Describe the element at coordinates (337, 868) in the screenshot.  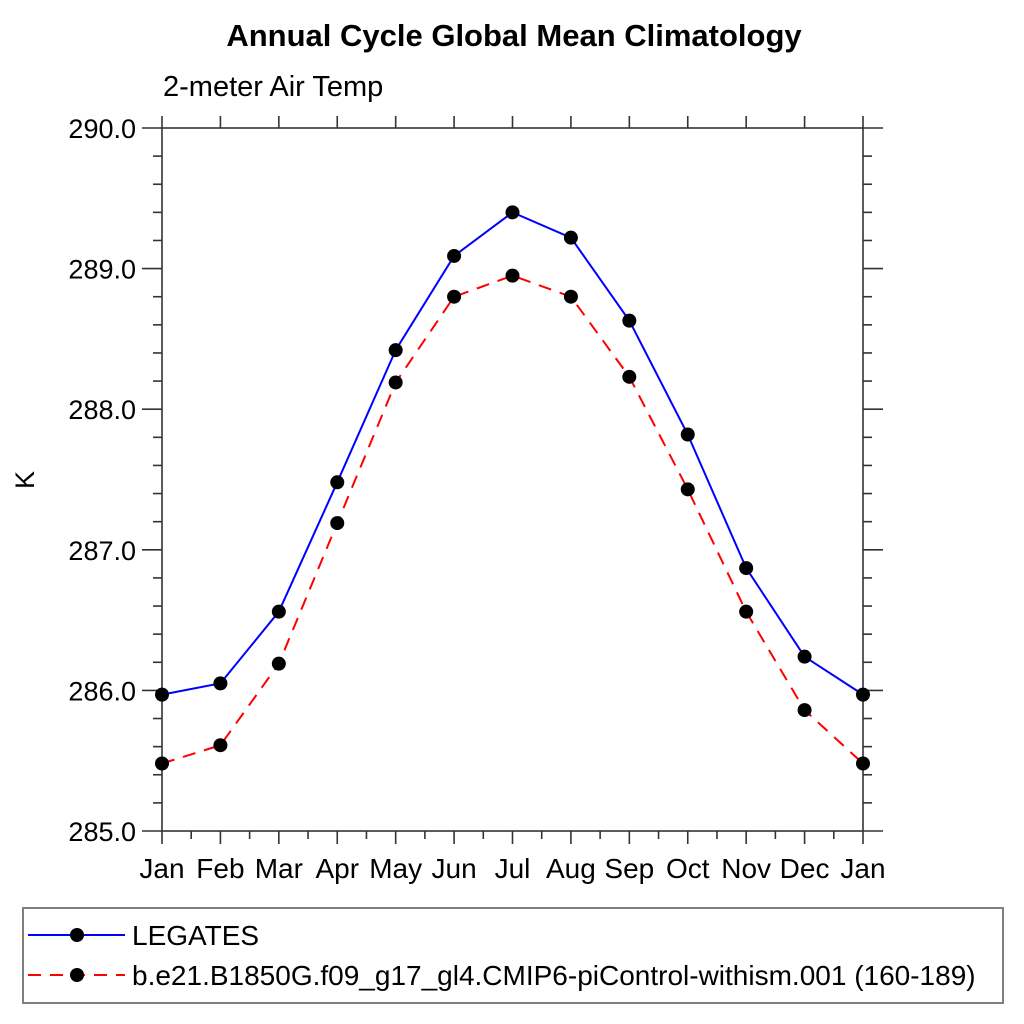
I see `x-tick-label: Apr` at that location.